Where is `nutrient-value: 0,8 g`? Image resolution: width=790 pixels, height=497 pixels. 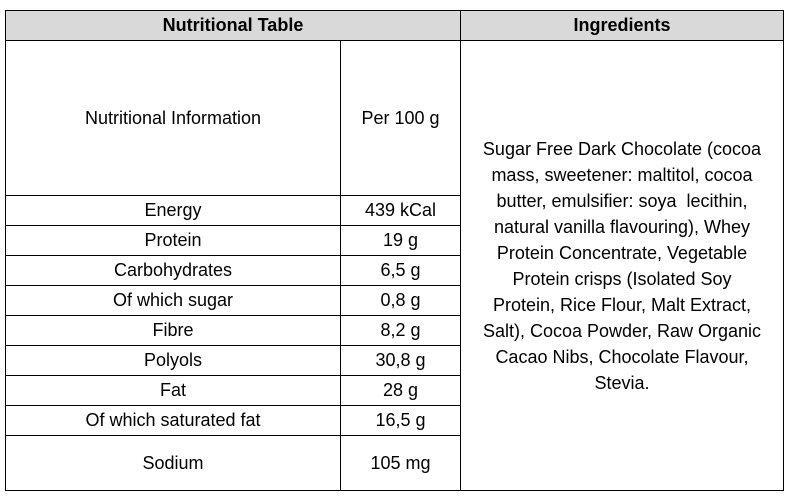
nutrient-value: 0,8 g is located at coordinates (400, 300).